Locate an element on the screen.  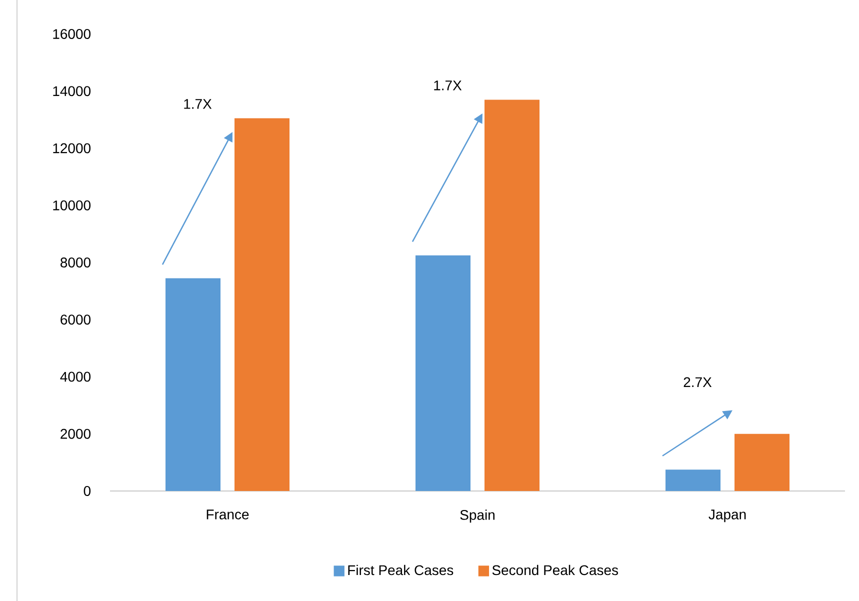
y-tick-label: 8000 is located at coordinates (75, 263).